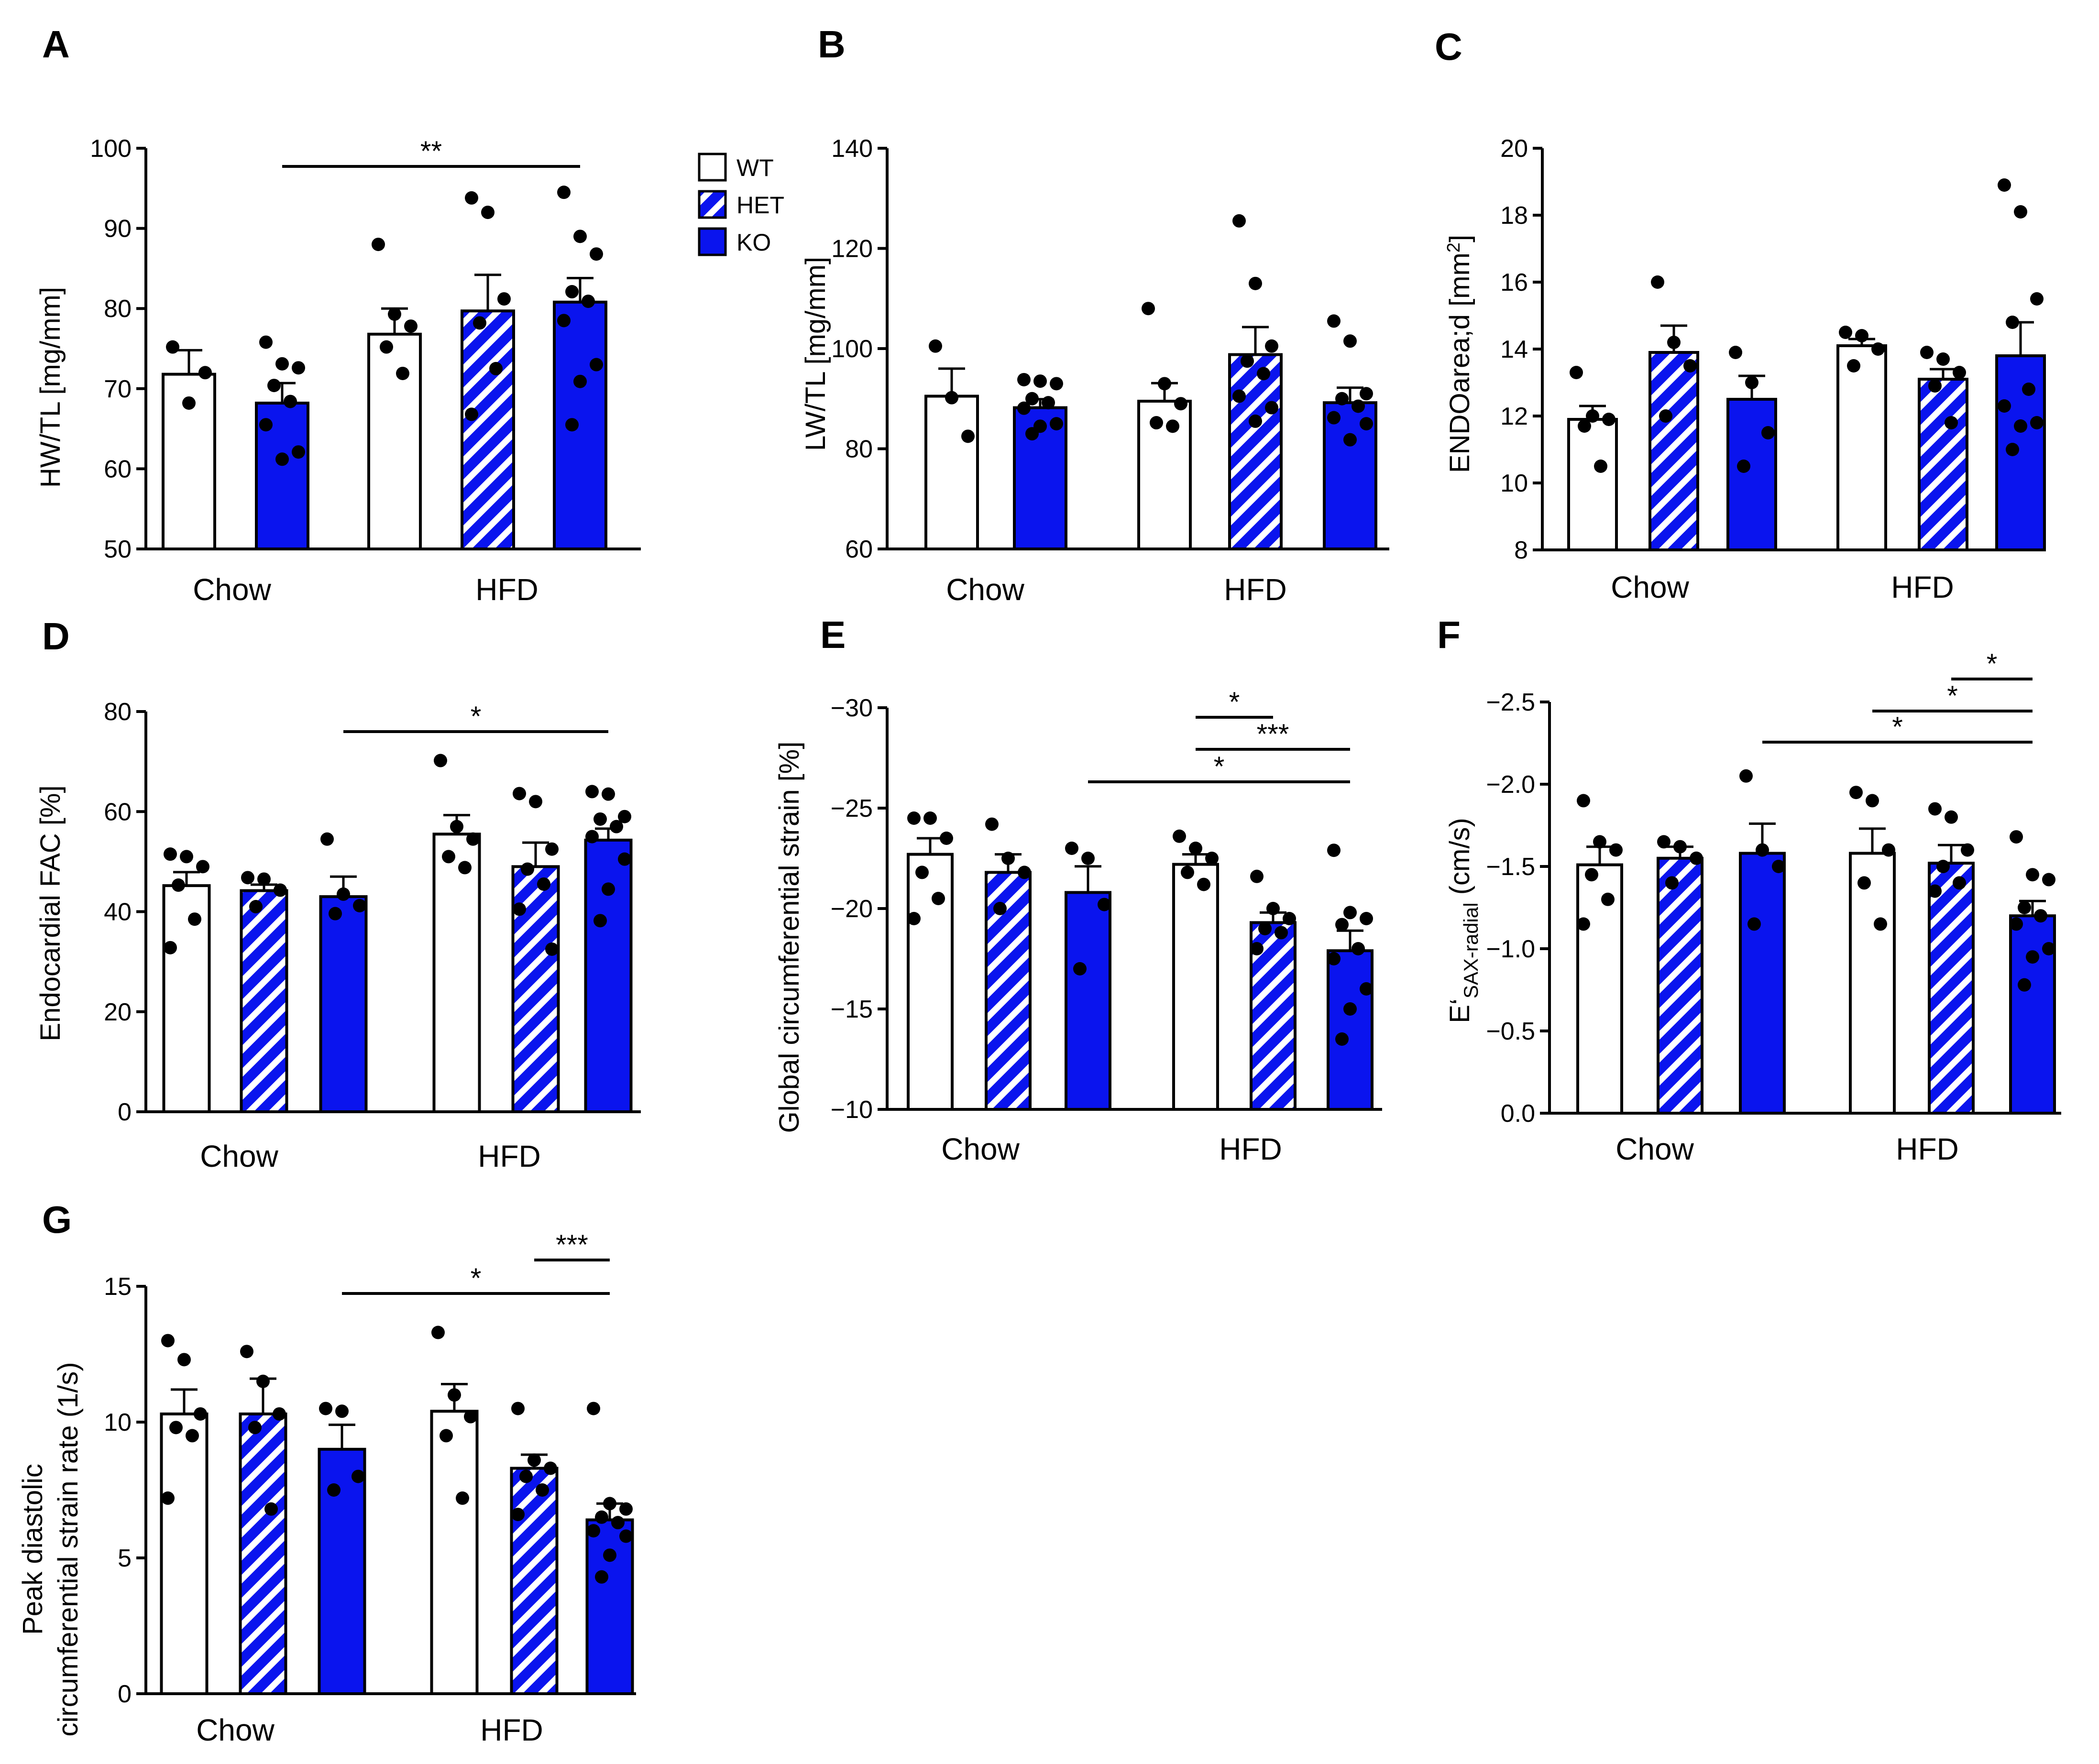 The width and height of the screenshot is (2099, 1764). Describe the element at coordinates (852, 1010) in the screenshot. I see `y-tick-label: −15` at that location.